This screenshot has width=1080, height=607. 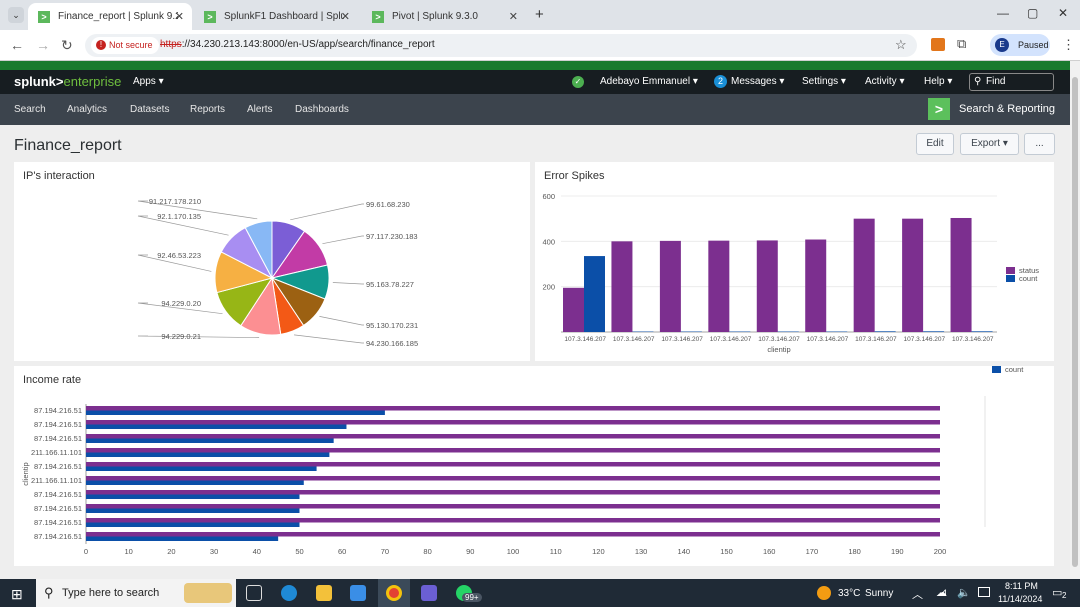 I want to click on x-tick-label: 140, so click(x=684, y=551).